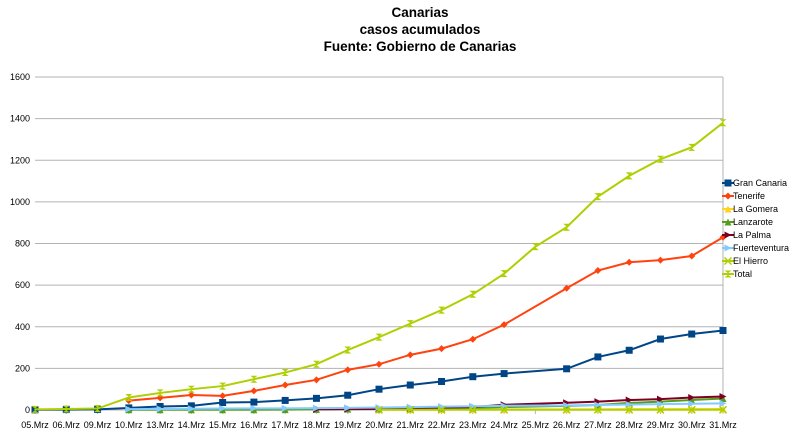 The width and height of the screenshot is (800, 436). What do you see at coordinates (567, 425) in the screenshot?
I see `x-tick-label: 26.Mrz` at bounding box center [567, 425].